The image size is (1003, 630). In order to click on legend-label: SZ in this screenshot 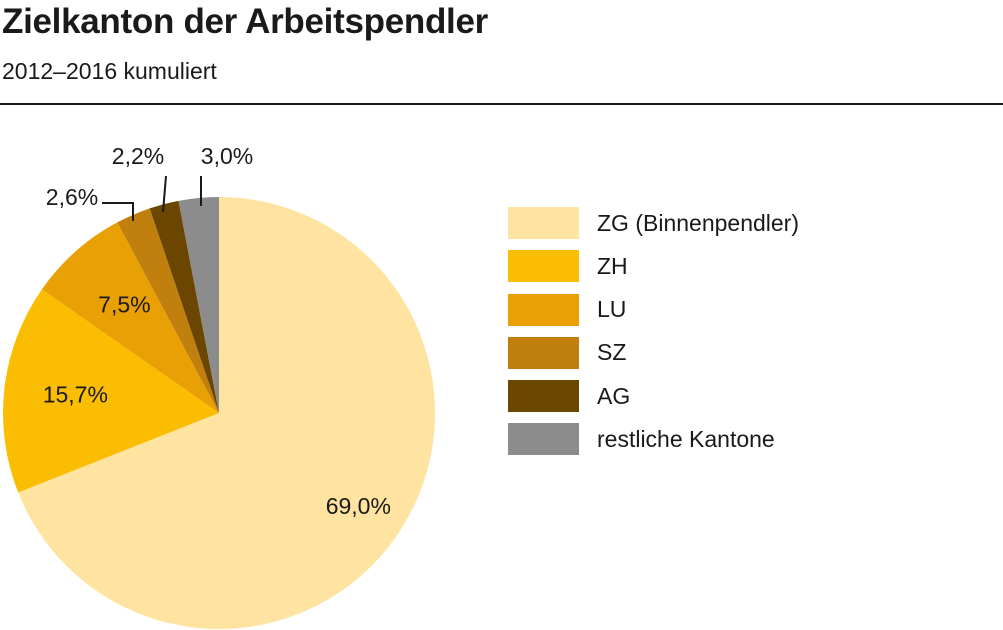, I will do `click(612, 352)`.